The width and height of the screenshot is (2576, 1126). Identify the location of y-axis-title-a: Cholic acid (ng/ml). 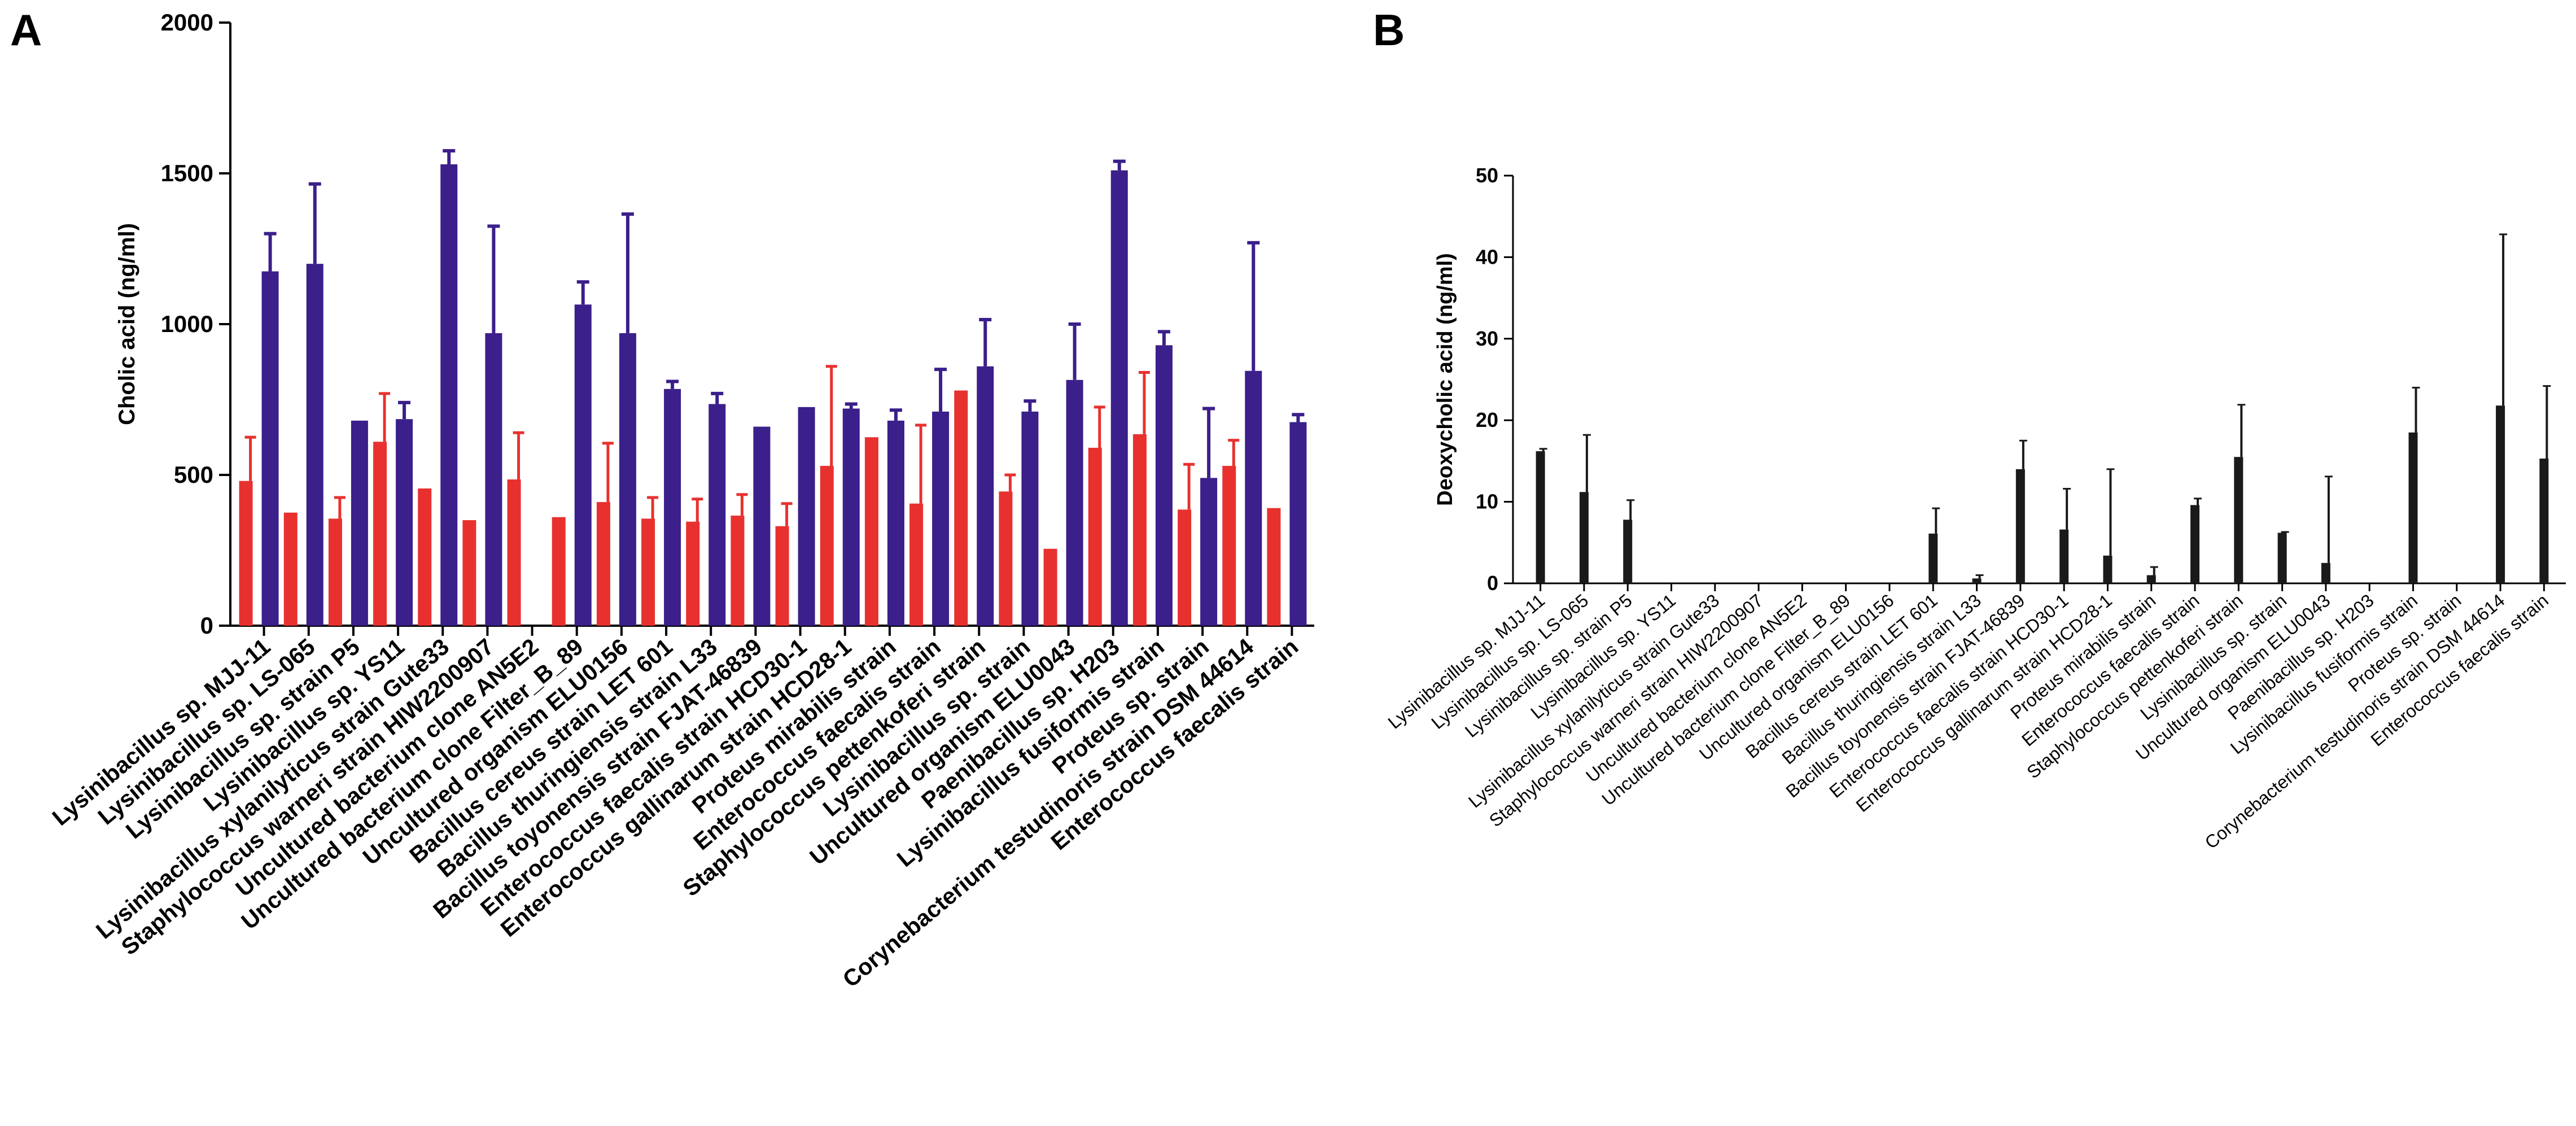
(127, 324).